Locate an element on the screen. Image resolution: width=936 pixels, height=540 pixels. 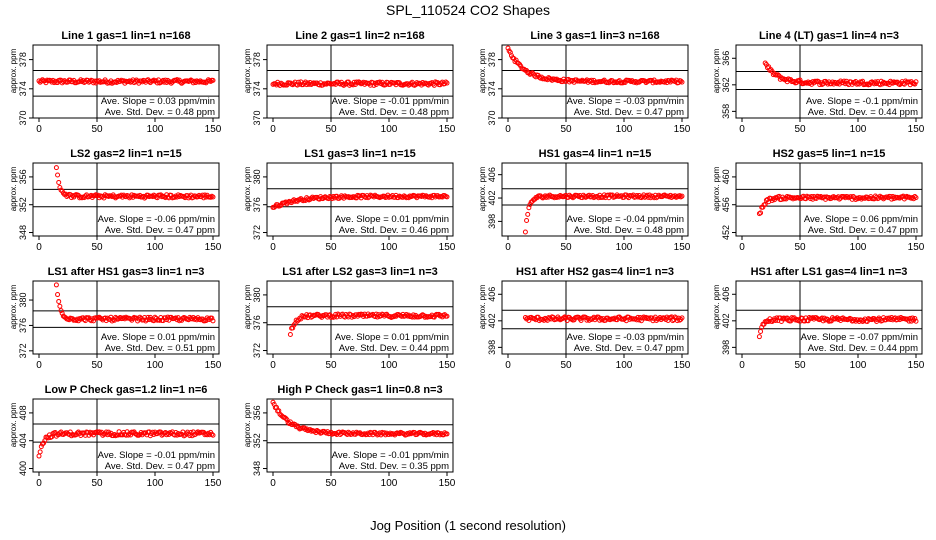
y-tick-label: 372 is located at coordinates (23, 350).